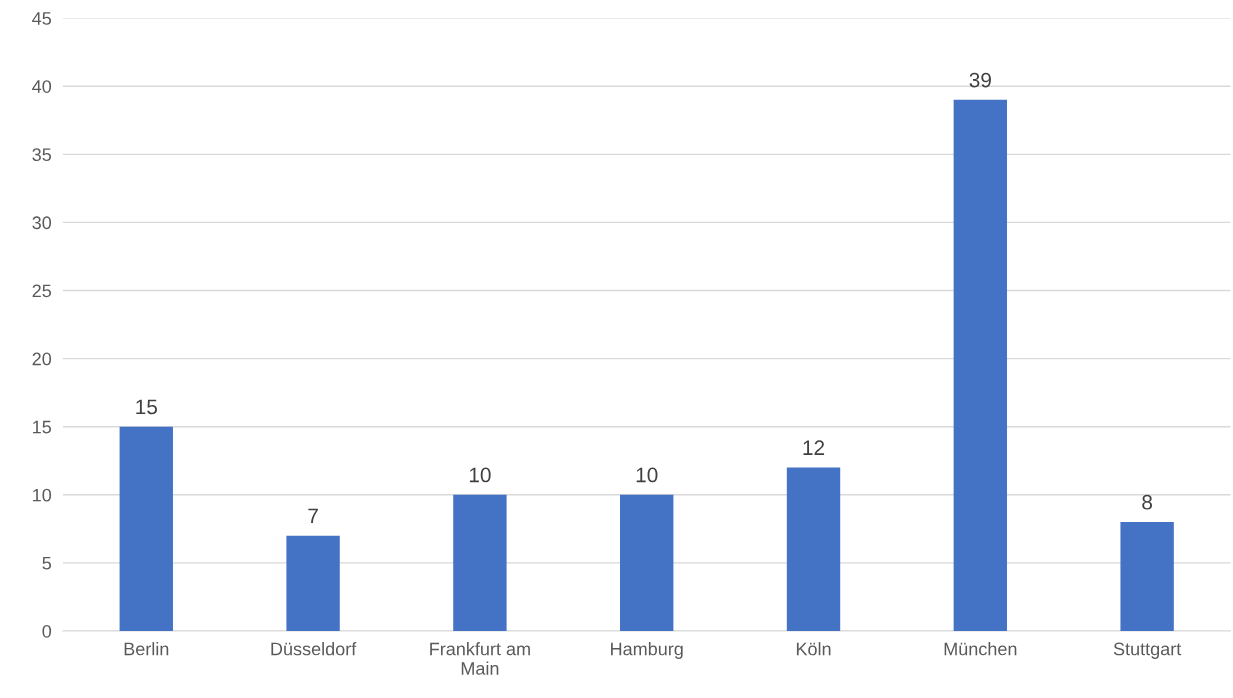 The height and width of the screenshot is (698, 1233). Describe the element at coordinates (42, 18) in the screenshot. I see `y-tick-label: 45` at that location.